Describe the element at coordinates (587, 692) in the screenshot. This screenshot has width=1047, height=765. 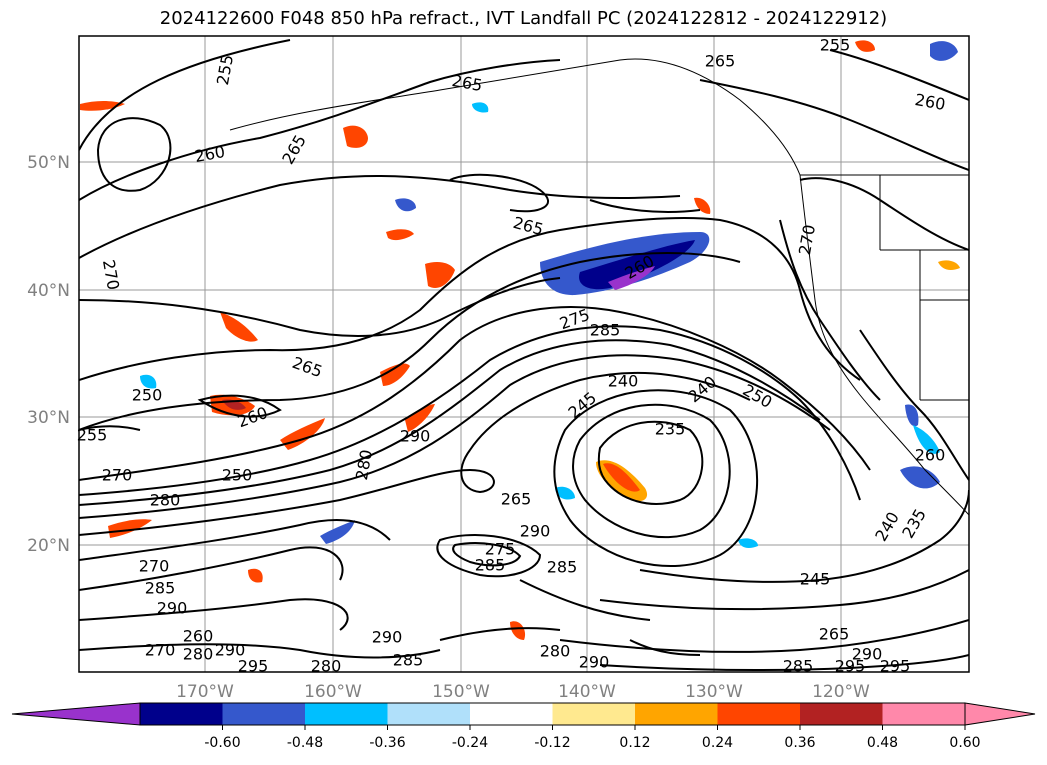
I see `lon-tick-label: 140°W` at that location.